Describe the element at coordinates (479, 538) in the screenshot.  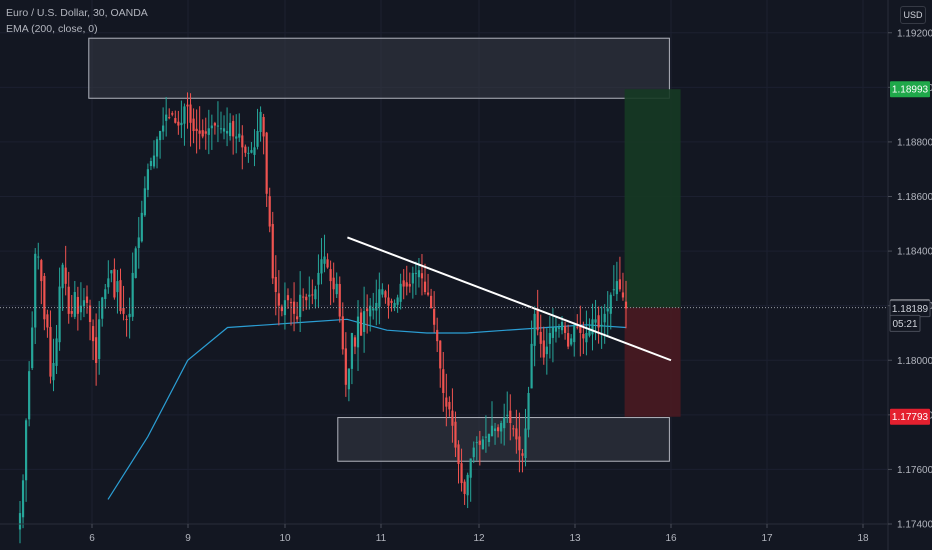
I see `x-tick-label: 12` at that location.